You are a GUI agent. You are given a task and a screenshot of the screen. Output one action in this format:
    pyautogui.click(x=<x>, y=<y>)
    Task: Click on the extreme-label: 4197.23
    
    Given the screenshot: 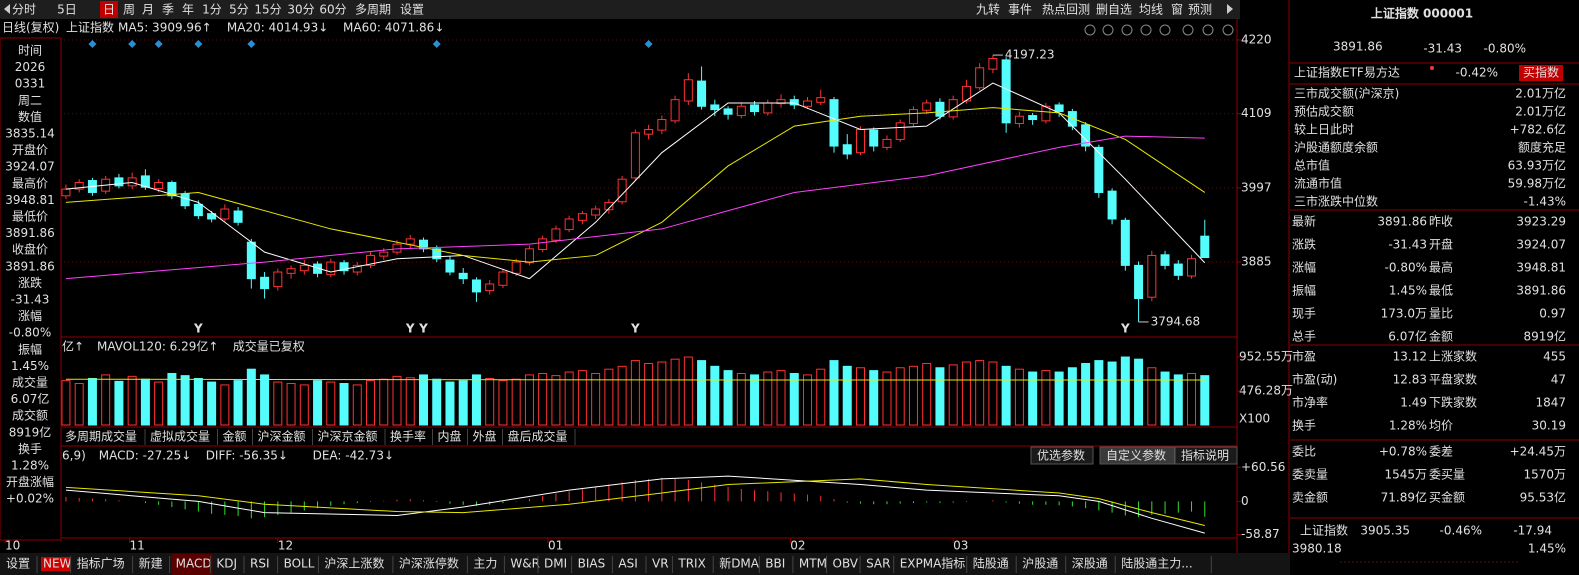 What is the action you would take?
    pyautogui.click(x=1030, y=55)
    